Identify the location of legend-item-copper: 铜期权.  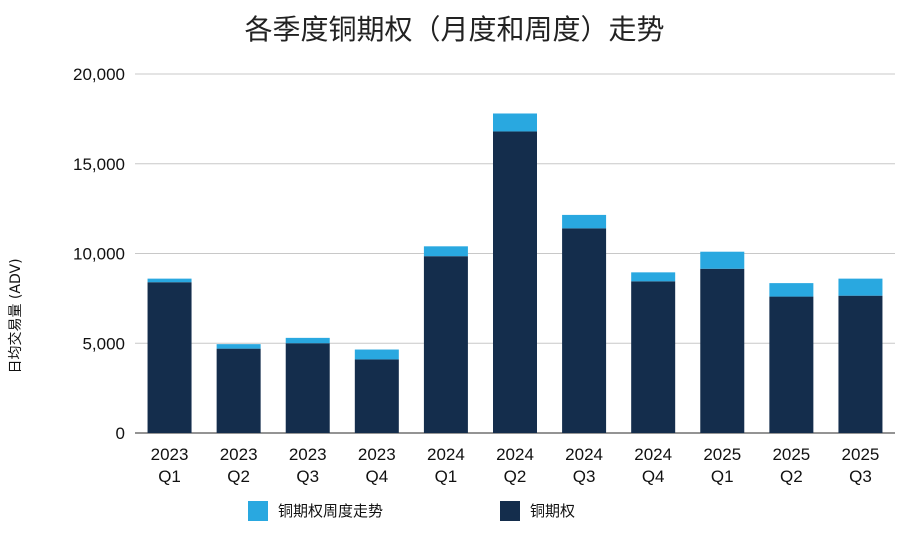
(537, 510).